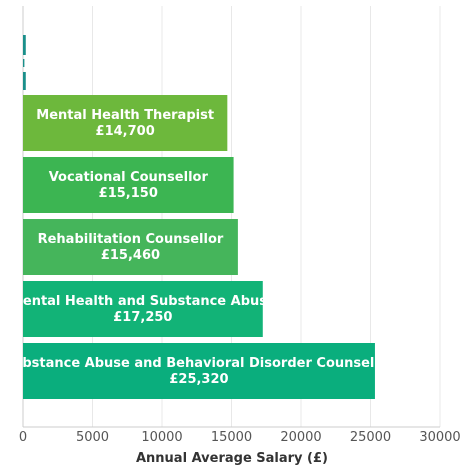  What do you see at coordinates (142, 317) in the screenshot?
I see `bar-label-value: £17,250` at bounding box center [142, 317].